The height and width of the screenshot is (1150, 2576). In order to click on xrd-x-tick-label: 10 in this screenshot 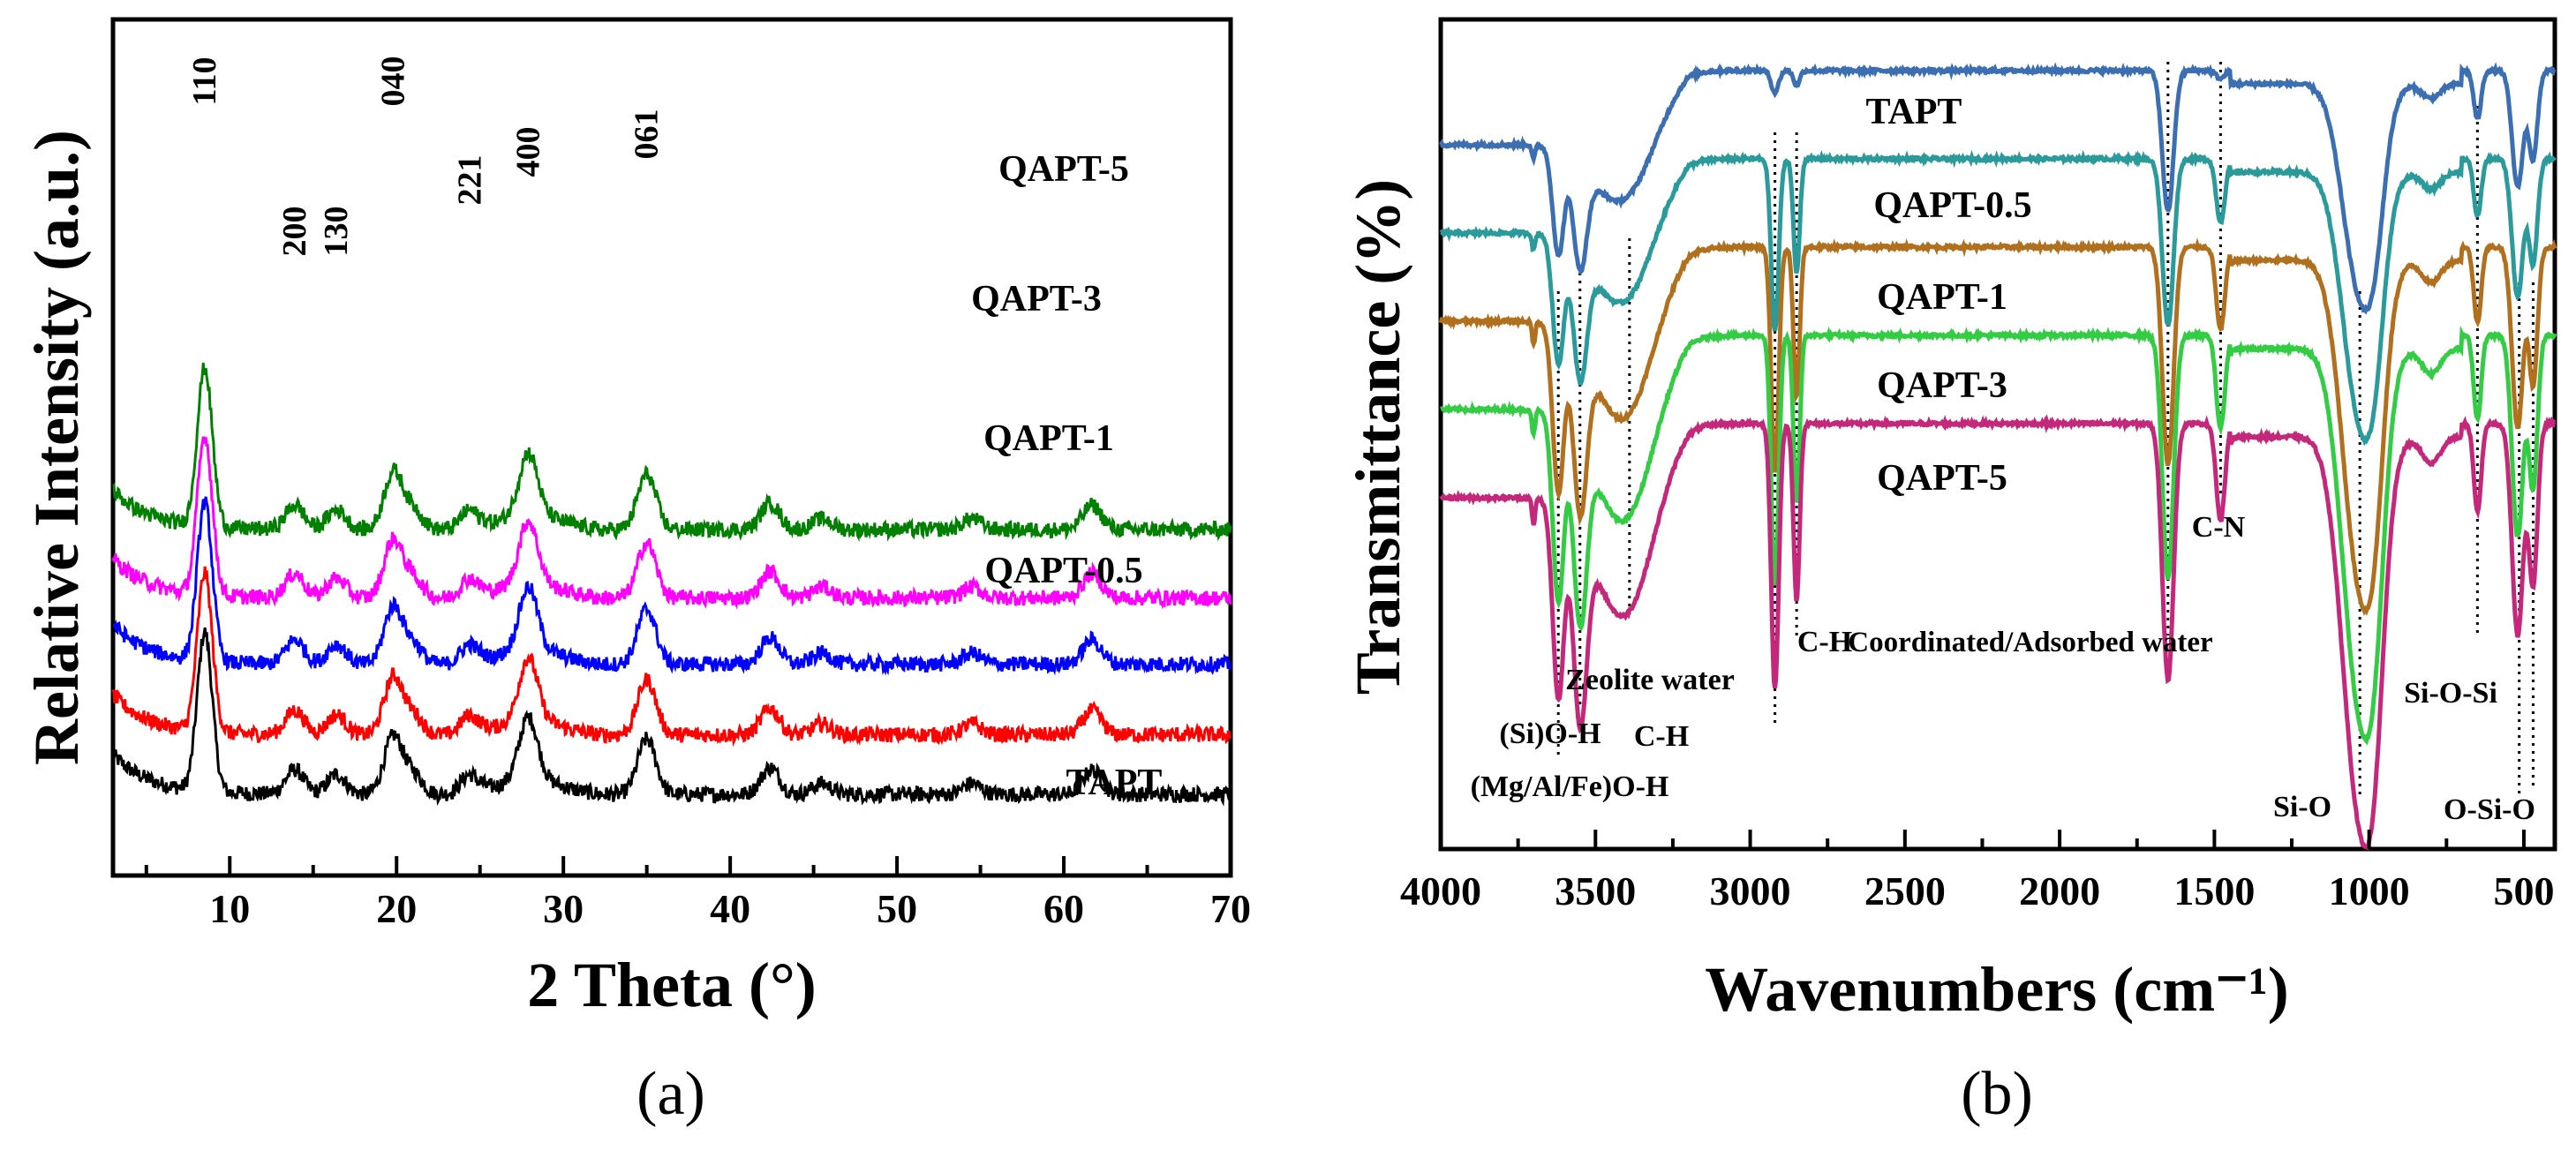, I will do `click(230, 909)`.